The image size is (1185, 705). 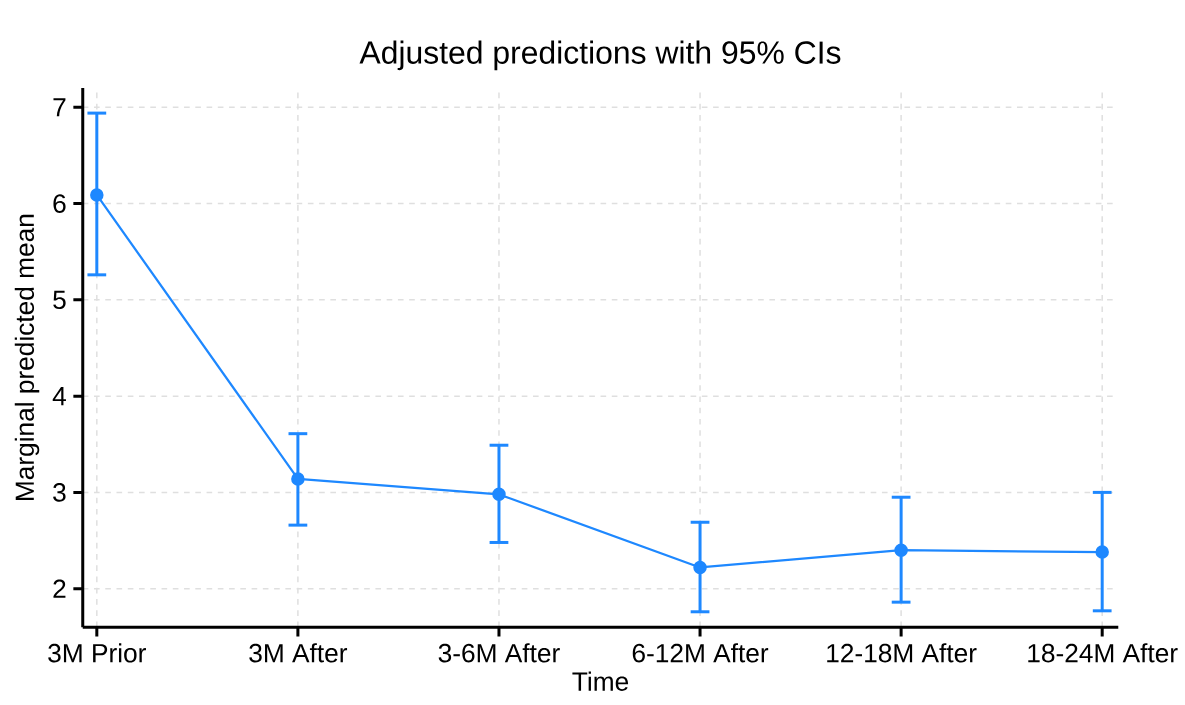 I want to click on x-tick-label: 12-18M After, so click(x=902, y=653).